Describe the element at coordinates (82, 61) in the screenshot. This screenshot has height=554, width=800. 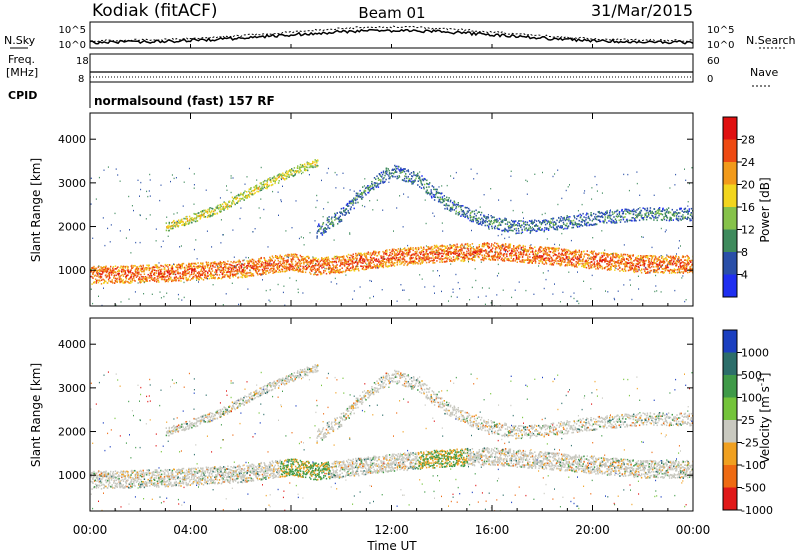
I see `freq-tick-top-left: 18` at that location.